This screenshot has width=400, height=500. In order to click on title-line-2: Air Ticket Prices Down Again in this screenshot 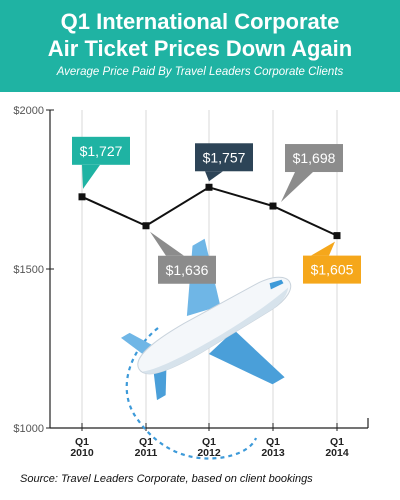, I will do `click(200, 48)`.